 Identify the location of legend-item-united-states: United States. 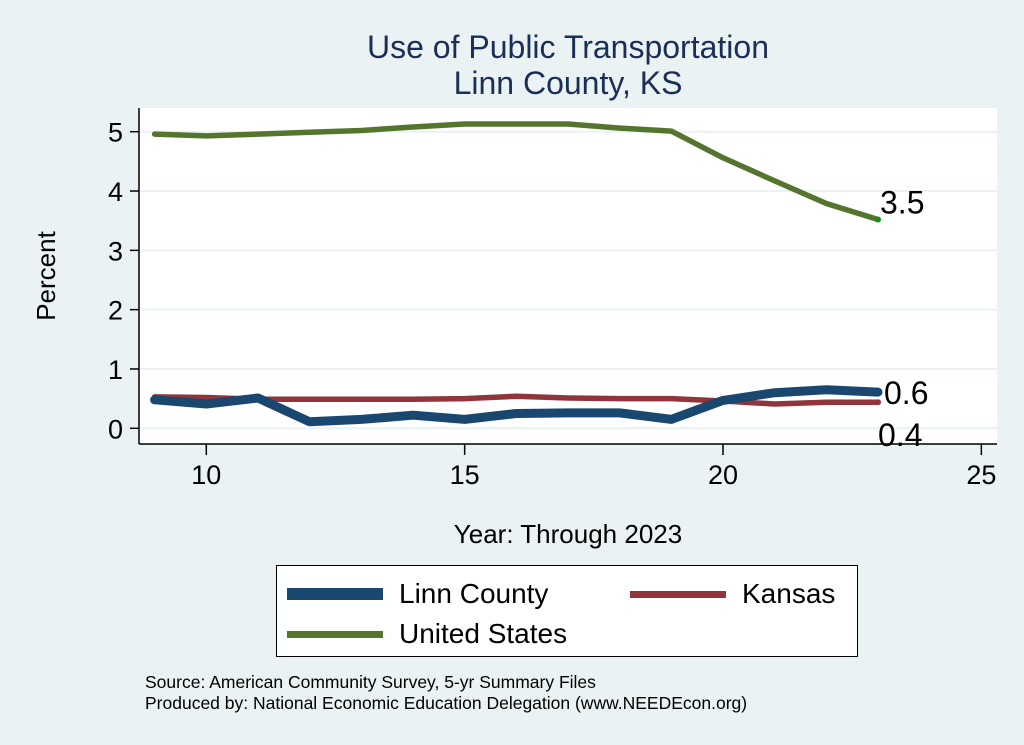
(427, 634).